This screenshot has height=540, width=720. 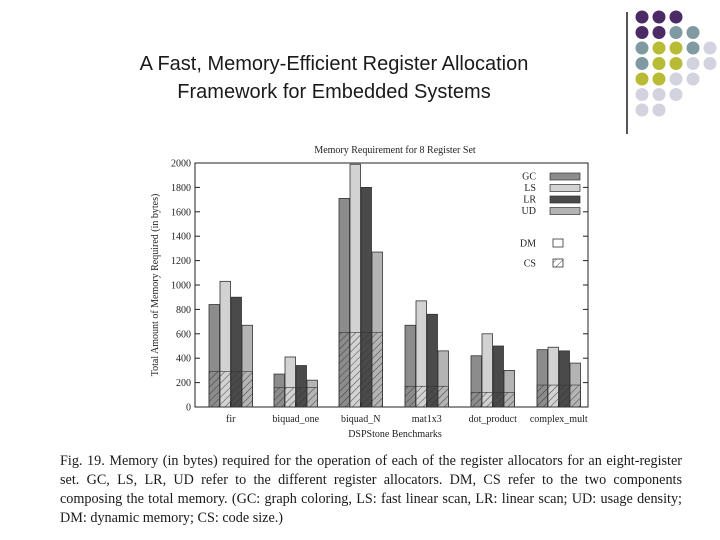 What do you see at coordinates (528, 244) in the screenshot?
I see `legend-label: DM` at bounding box center [528, 244].